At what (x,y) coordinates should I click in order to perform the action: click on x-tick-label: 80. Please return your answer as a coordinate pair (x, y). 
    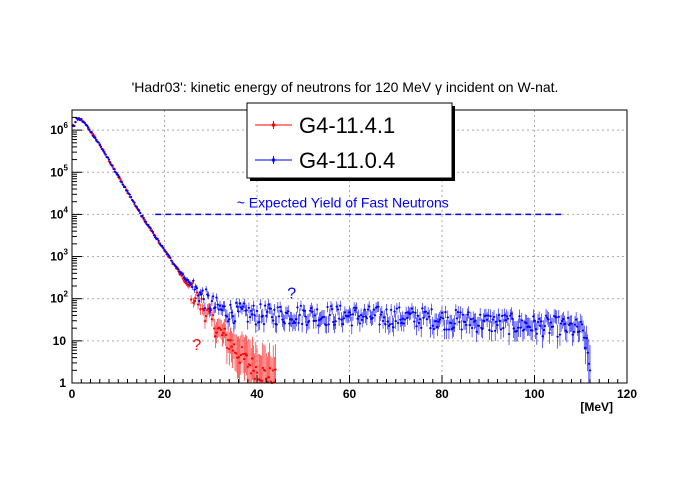
    Looking at the image, I should click on (442, 394).